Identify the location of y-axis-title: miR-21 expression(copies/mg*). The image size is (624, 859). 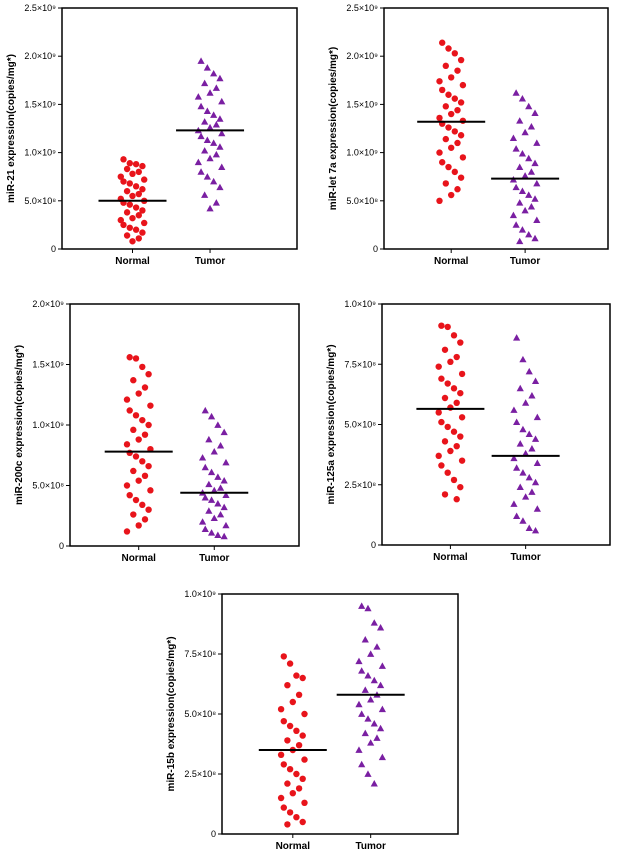
(11, 128).